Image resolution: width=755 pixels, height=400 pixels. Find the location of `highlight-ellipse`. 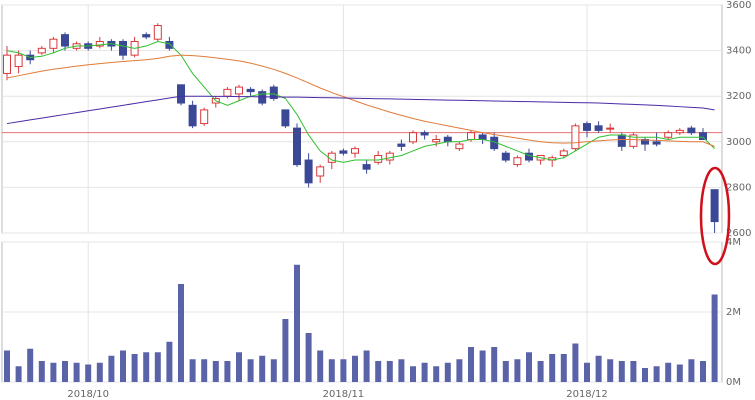

highlight-ellipse is located at coordinates (715, 216).